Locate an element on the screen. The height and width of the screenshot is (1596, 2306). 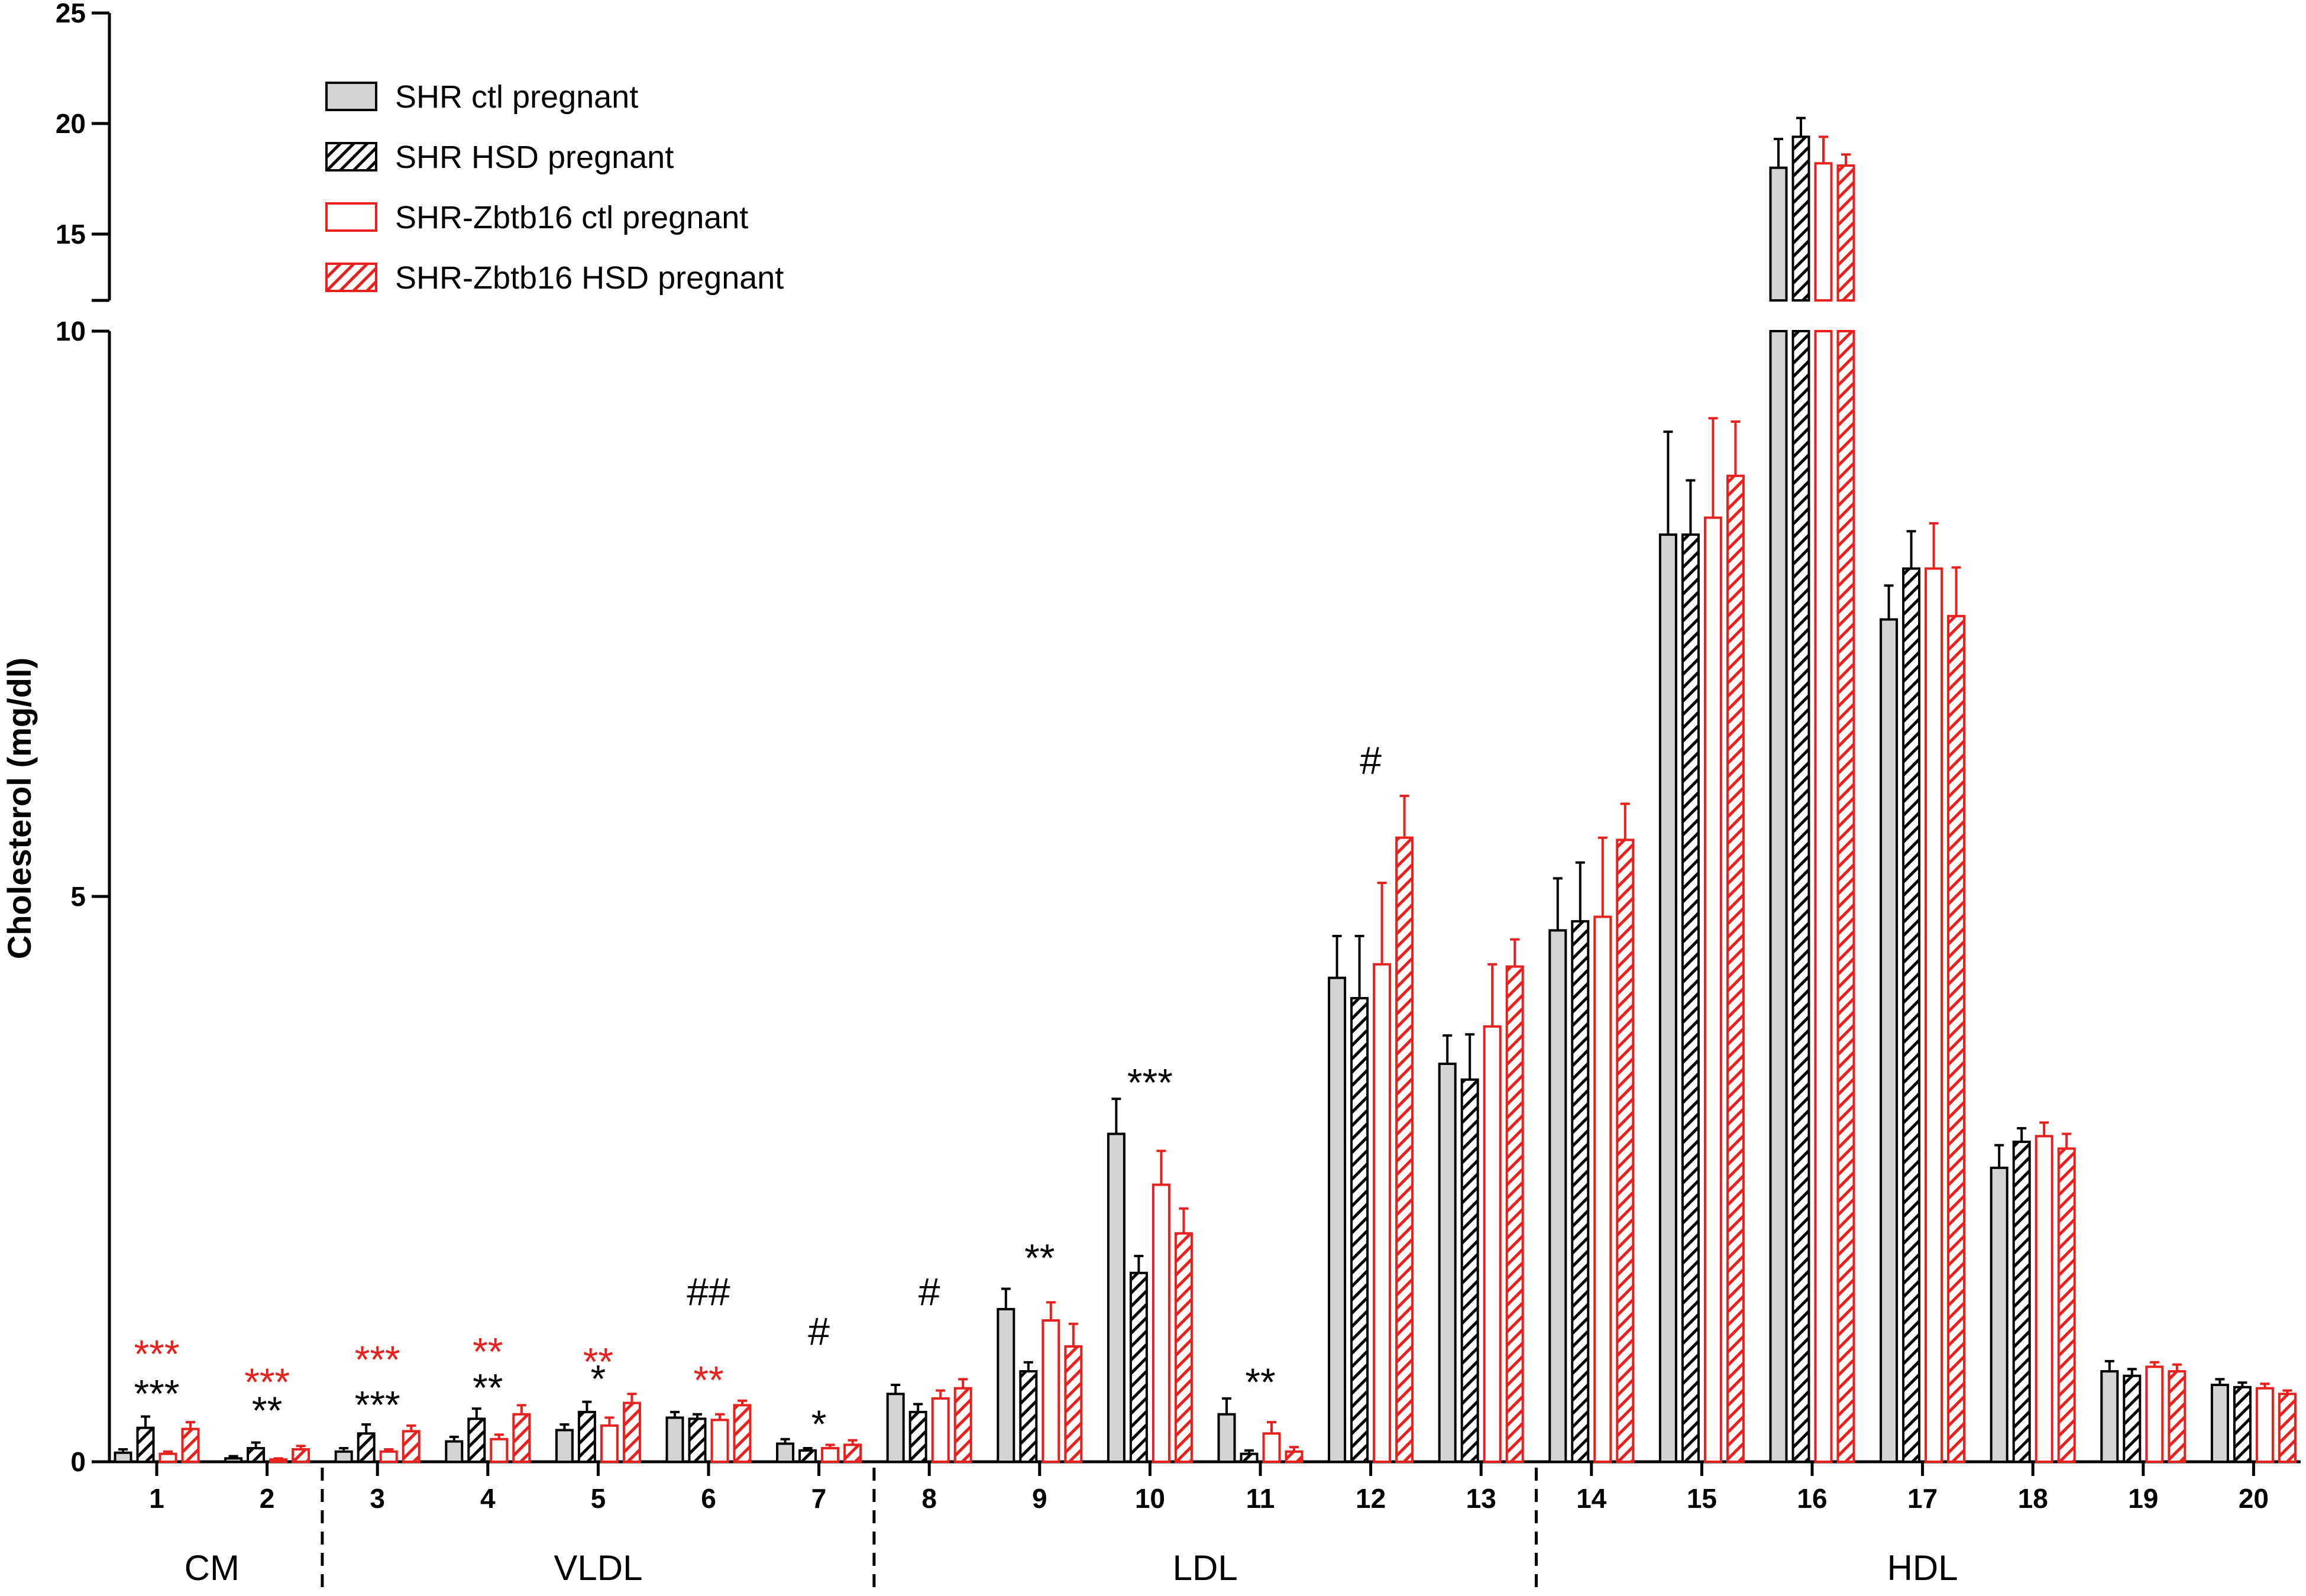
y-tick-label: 15 is located at coordinates (71, 234).